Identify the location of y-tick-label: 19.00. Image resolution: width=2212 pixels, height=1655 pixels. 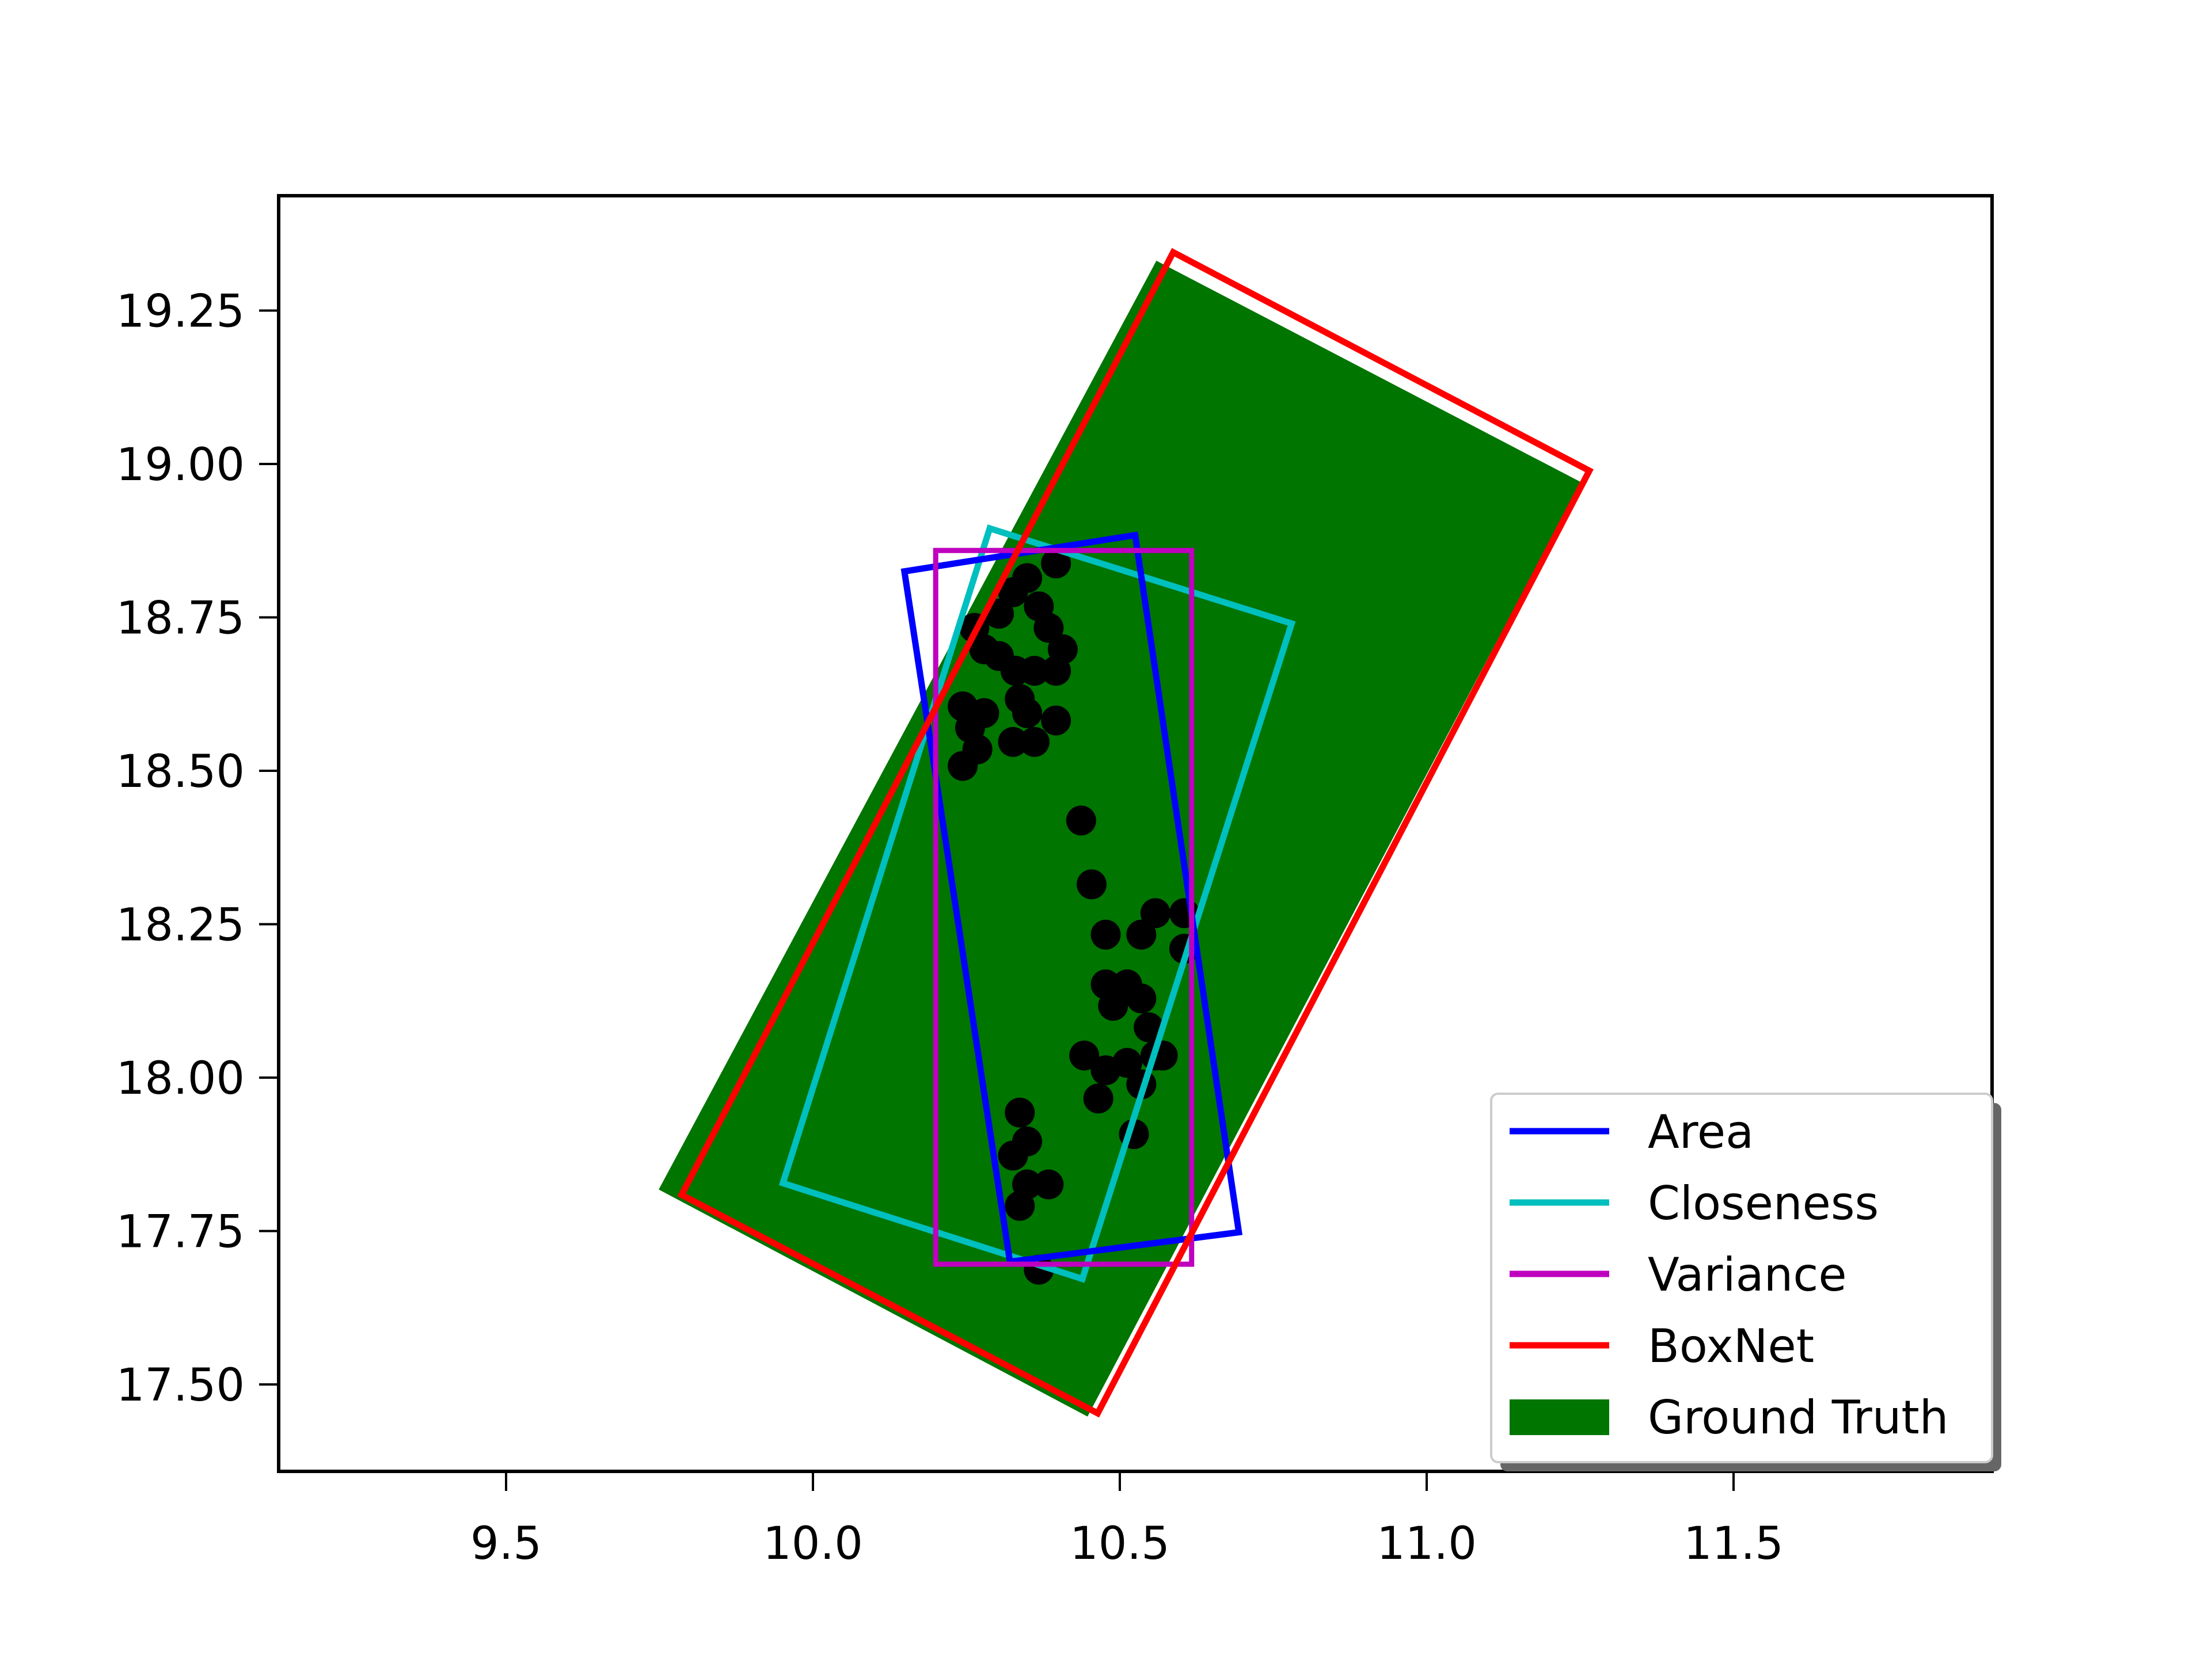
(181, 465).